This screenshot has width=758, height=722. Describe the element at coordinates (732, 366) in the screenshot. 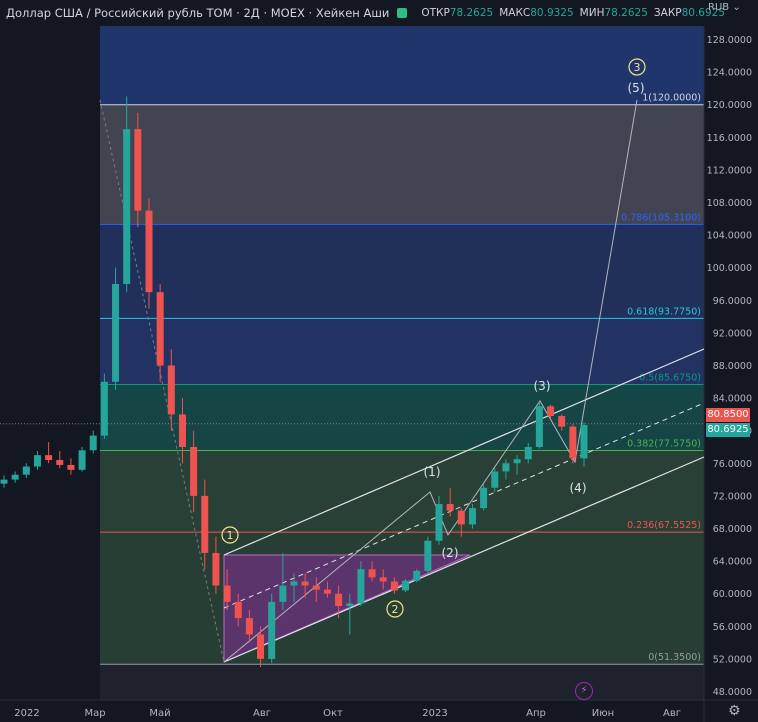

I see `y-tick-label: 88.0000` at that location.